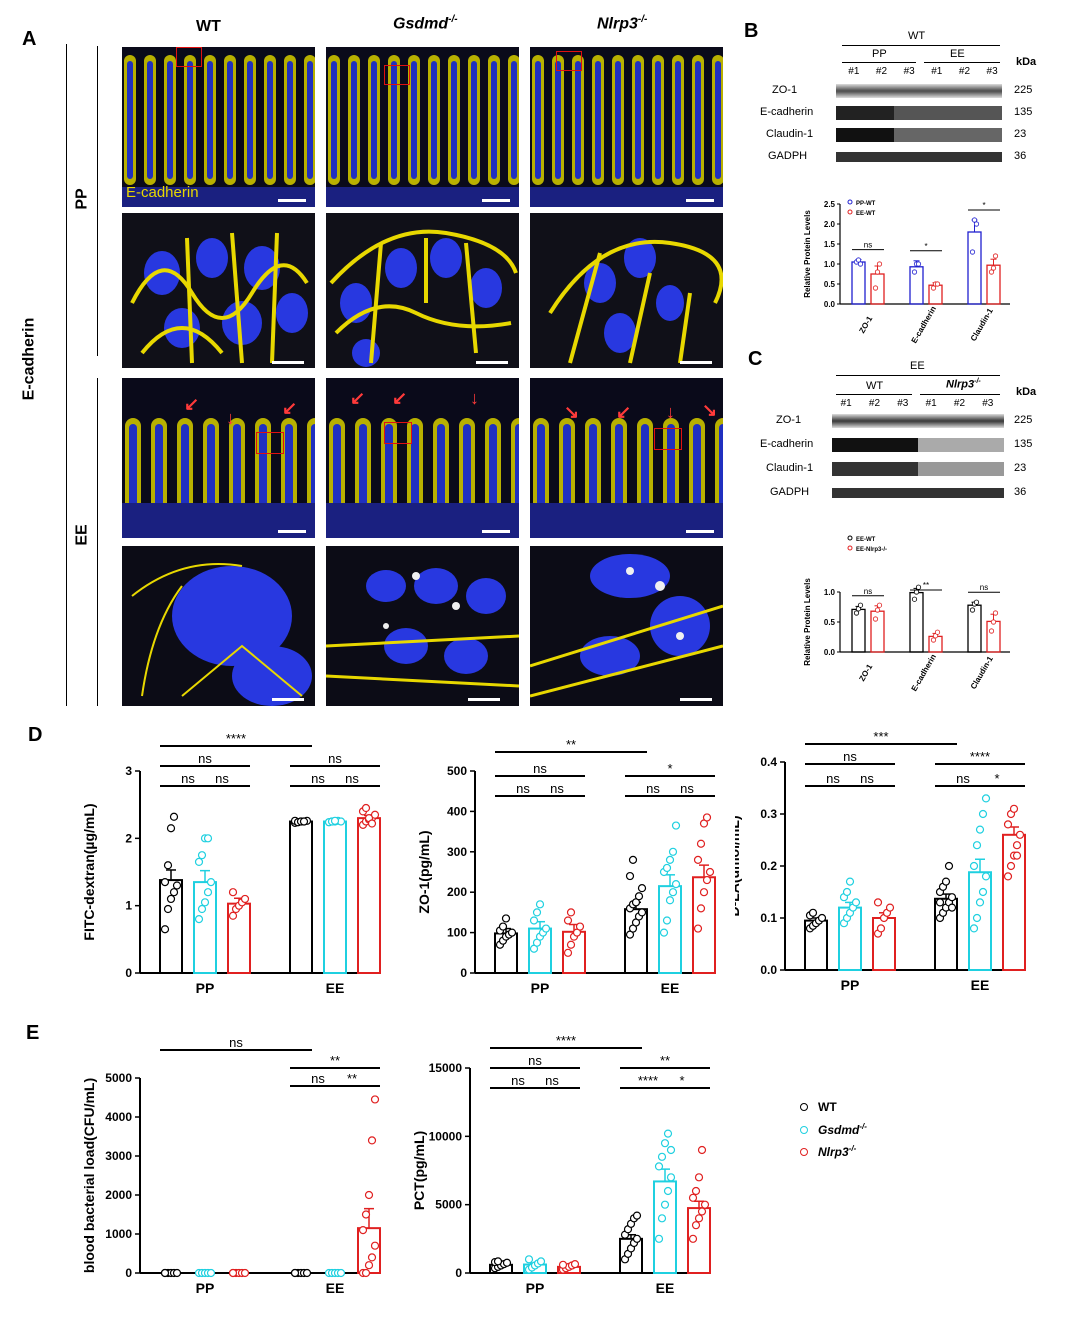  I want to click on x-tick-label: ZO-1, so click(865, 324).